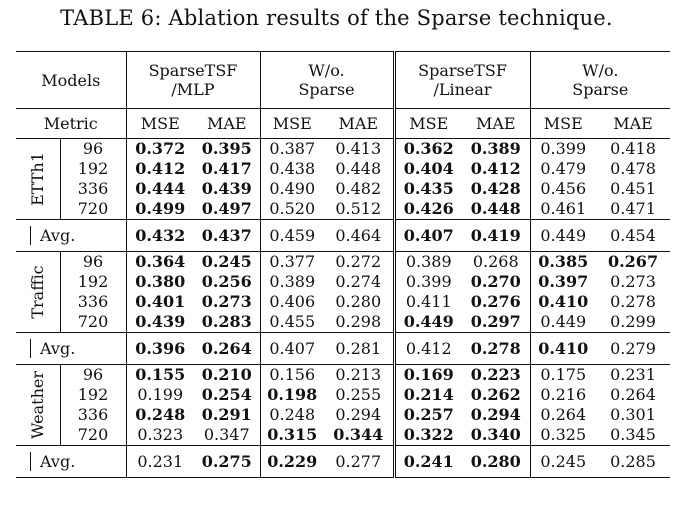 The height and width of the screenshot is (516, 673). I want to click on value-cell: 0.401, so click(160, 301).